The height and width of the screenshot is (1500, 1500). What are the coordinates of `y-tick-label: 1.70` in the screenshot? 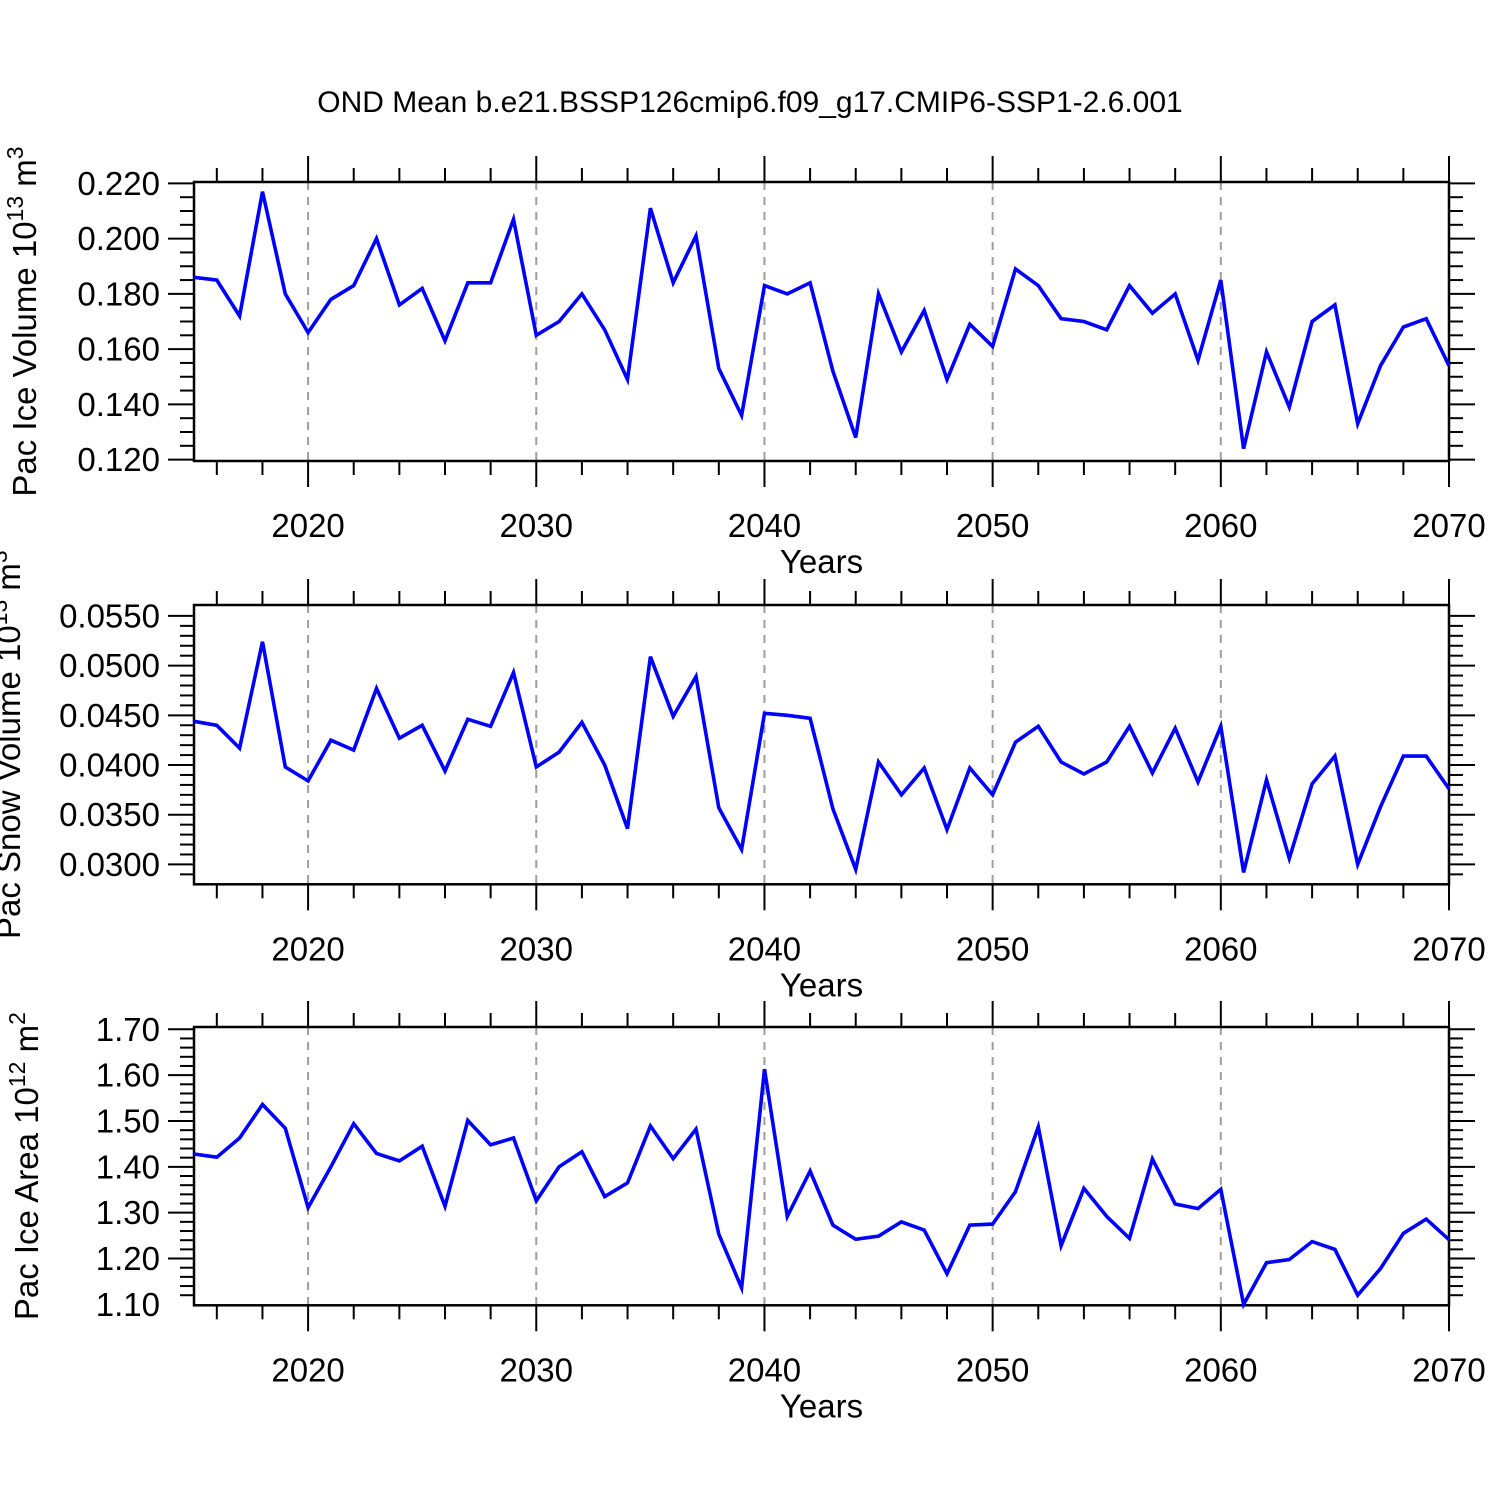 It's located at (128, 1029).